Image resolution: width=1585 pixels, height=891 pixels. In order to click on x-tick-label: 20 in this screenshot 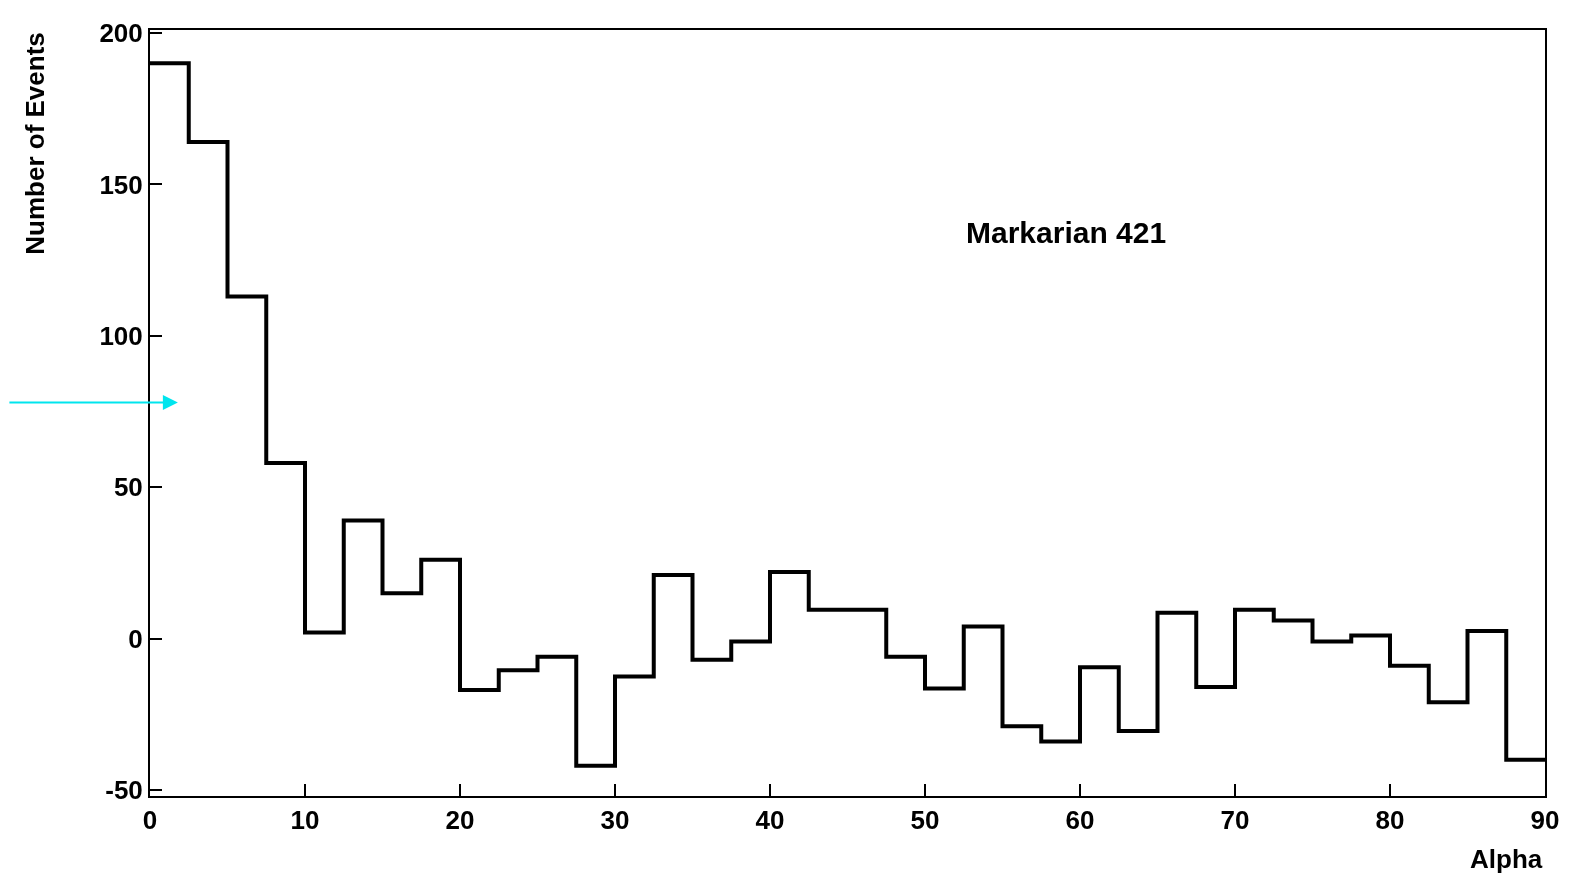, I will do `click(460, 820)`.